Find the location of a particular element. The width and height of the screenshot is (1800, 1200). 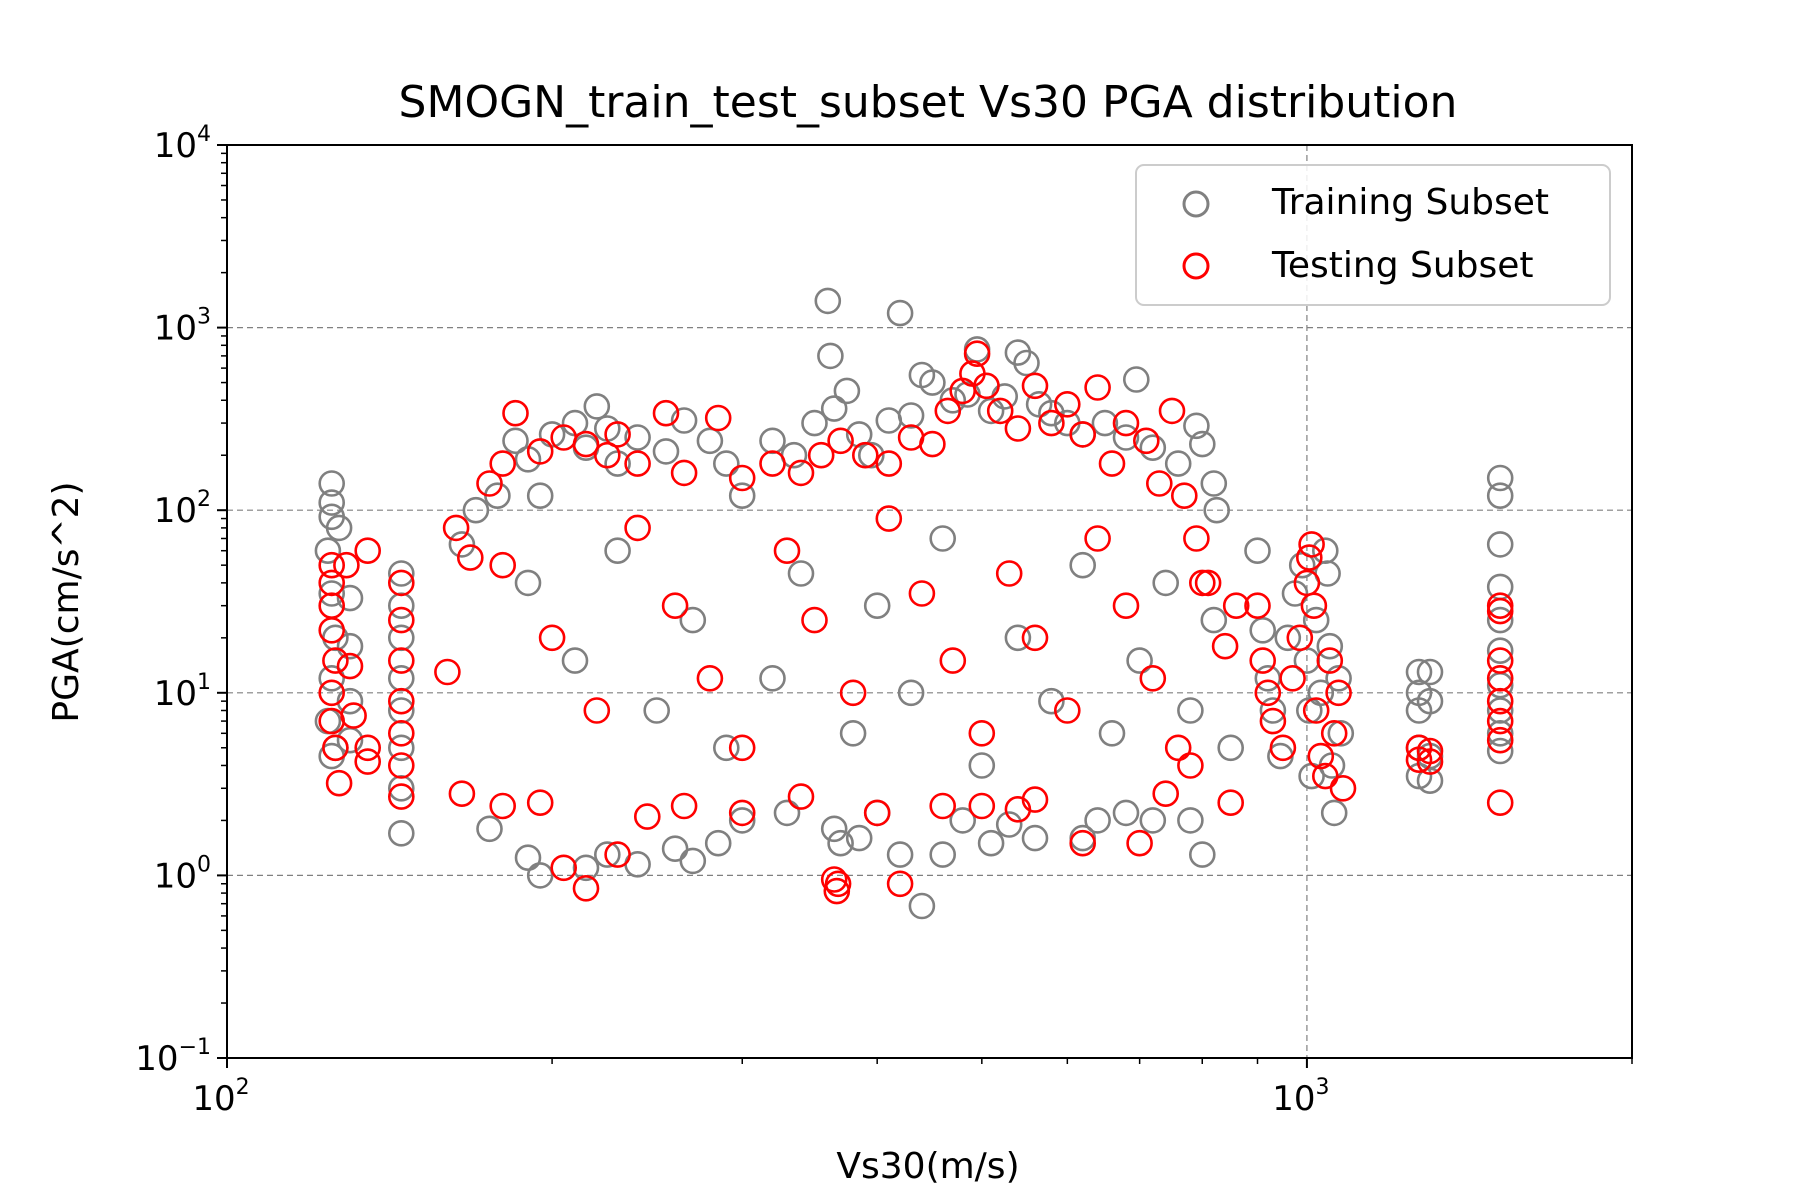

y-tick-label: 10⁰ is located at coordinates (182, 874).